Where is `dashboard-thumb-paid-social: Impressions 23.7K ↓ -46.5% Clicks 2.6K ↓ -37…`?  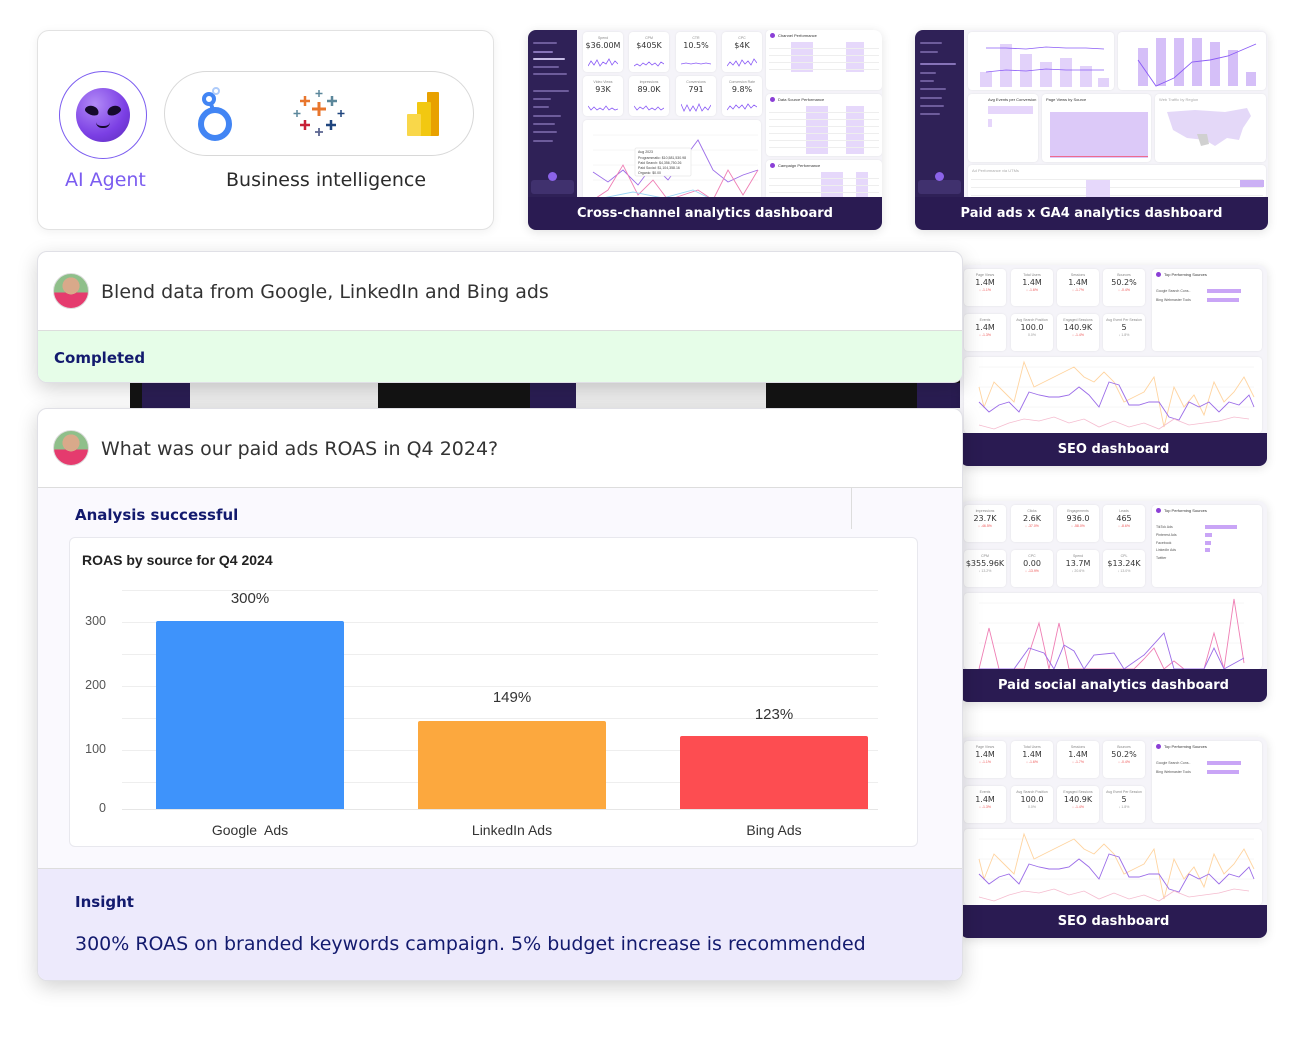
dashboard-thumb-paid-social: Impressions 23.7K ↓ -46.5% Clicks 2.6K ↓ -37… is located at coordinates (1113, 601).